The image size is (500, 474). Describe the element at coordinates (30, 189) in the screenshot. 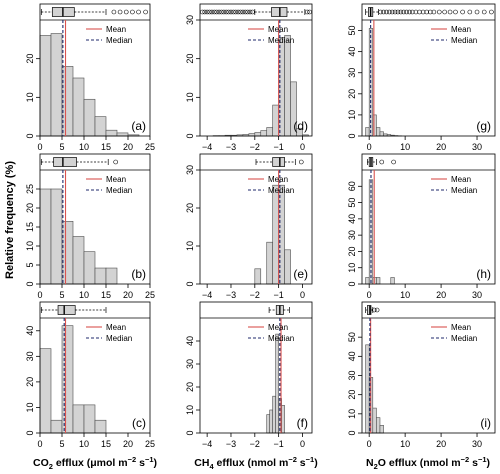

I see `y-tick-label: 25` at that location.